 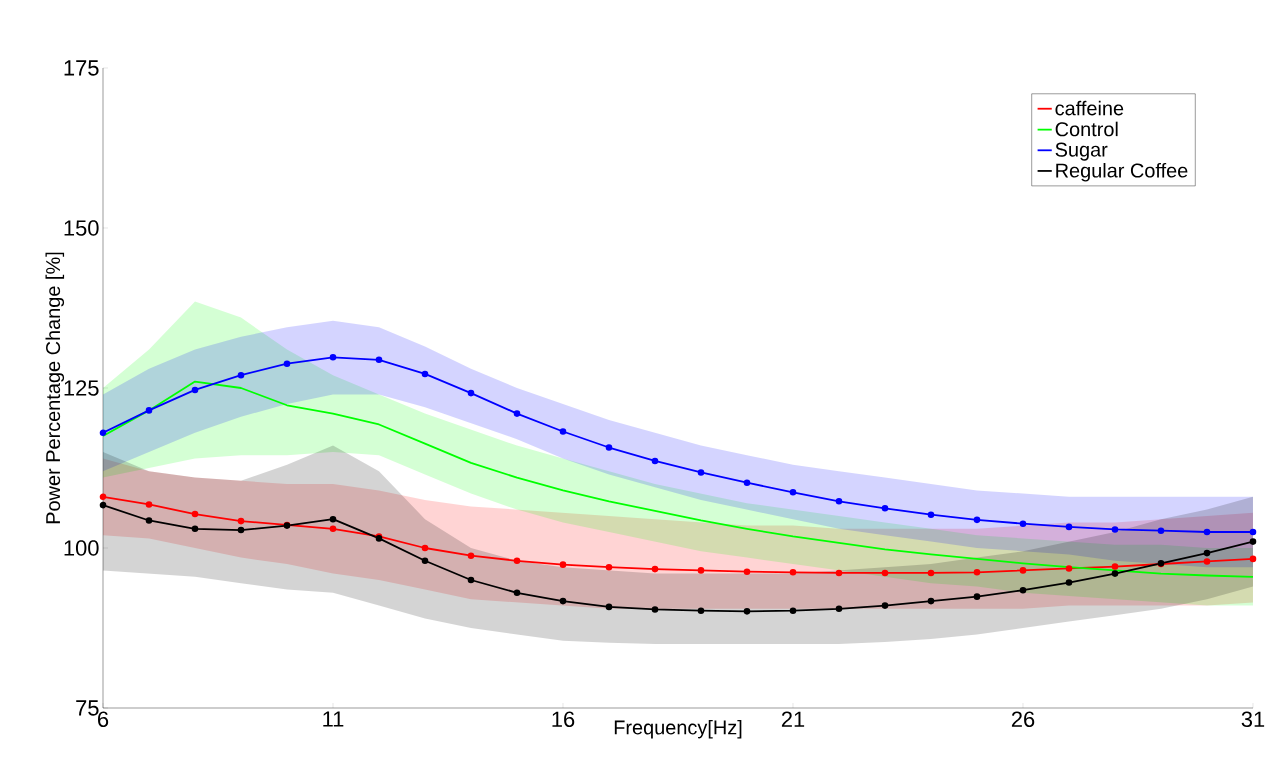 I want to click on x-axis-title: Frequency[Hz], so click(x=678, y=729).